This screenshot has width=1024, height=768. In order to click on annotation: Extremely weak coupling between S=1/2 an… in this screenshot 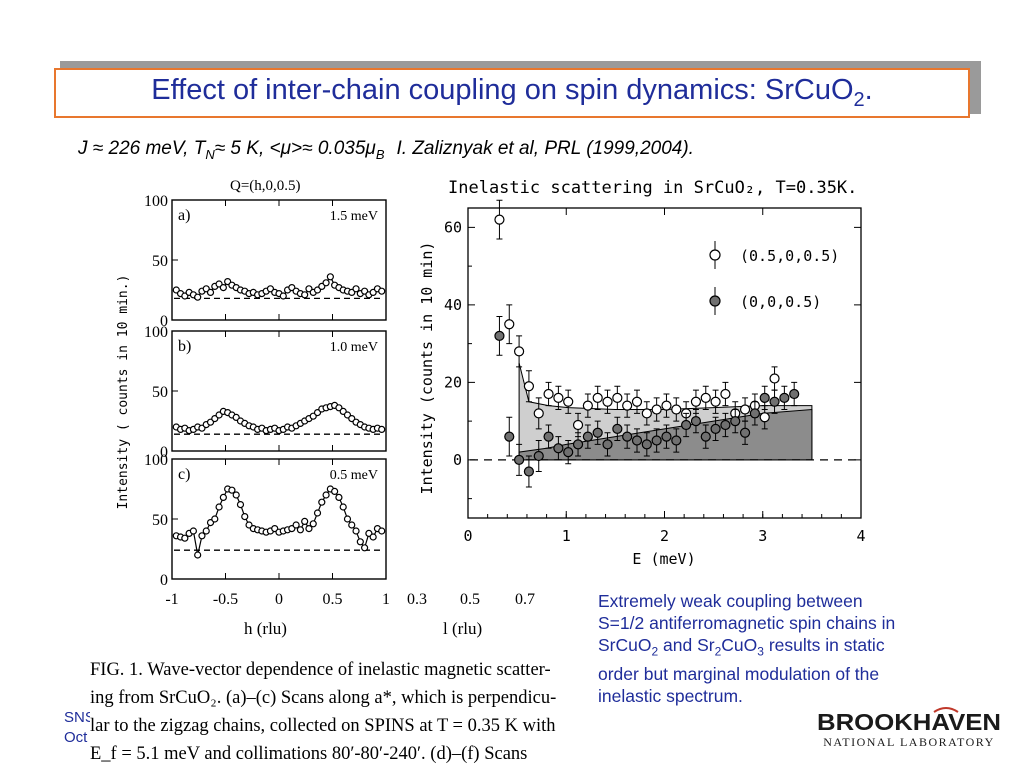, I will do `click(798, 648)`.